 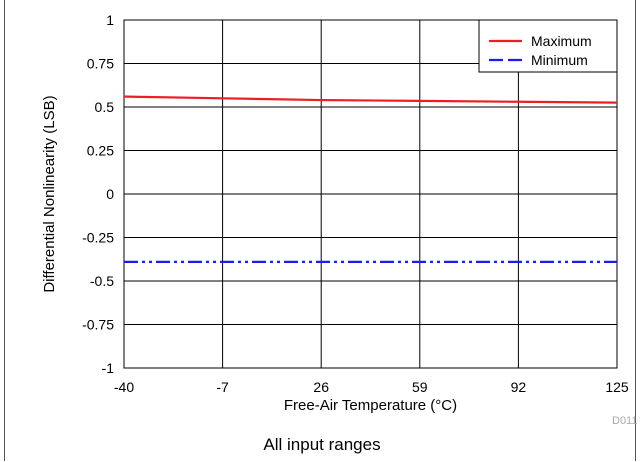 What do you see at coordinates (559, 60) in the screenshot?
I see `legend-label-minimum: Minimum` at bounding box center [559, 60].